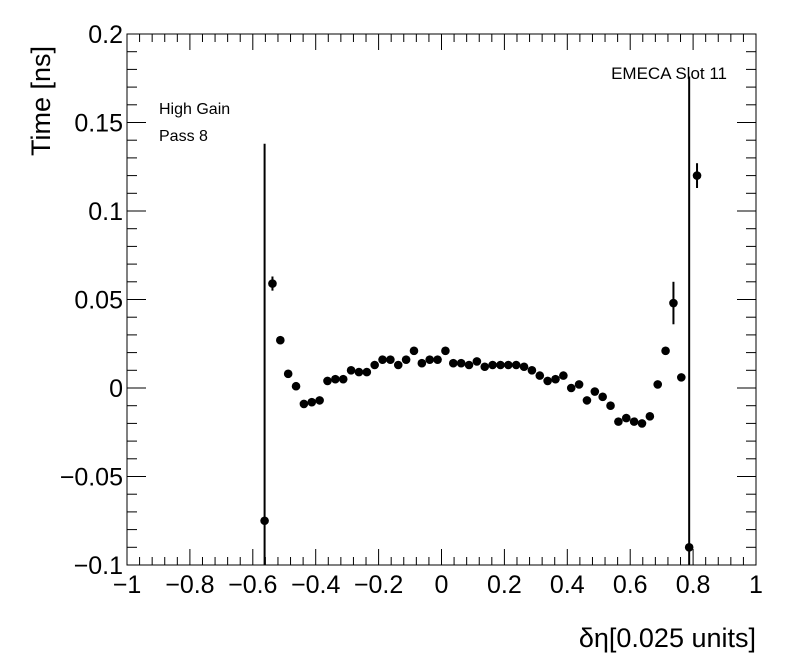 Image resolution: width=796 pixels, height=672 pixels. What do you see at coordinates (183, 136) in the screenshot?
I see `pass-label: Pass 8` at bounding box center [183, 136].